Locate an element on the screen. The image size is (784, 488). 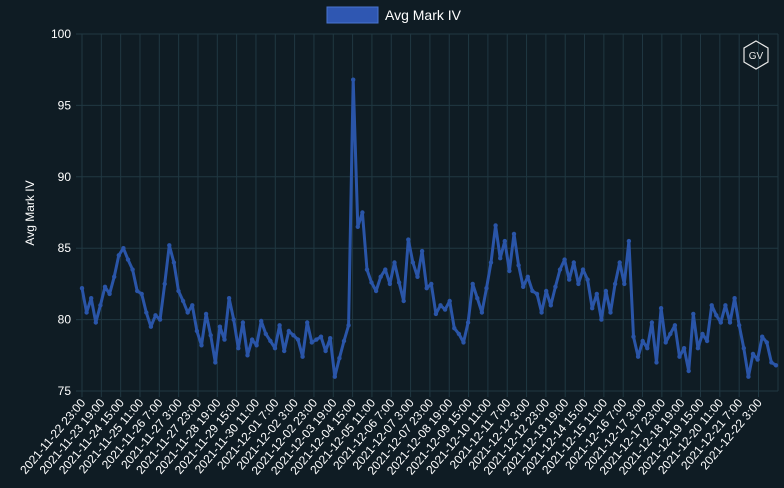
legend: Avg Mark IV is located at coordinates (394, 15).